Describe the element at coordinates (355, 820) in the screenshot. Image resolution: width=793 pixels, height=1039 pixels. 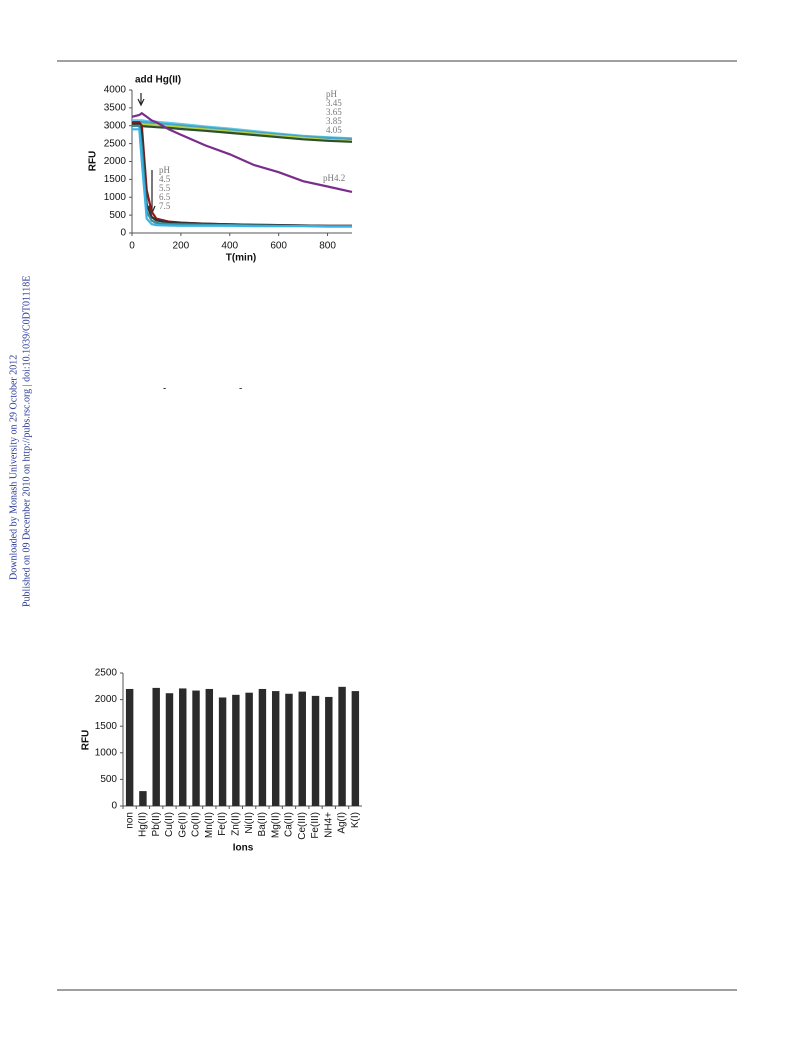
I see `x-tick-label: K(I)` at that location.